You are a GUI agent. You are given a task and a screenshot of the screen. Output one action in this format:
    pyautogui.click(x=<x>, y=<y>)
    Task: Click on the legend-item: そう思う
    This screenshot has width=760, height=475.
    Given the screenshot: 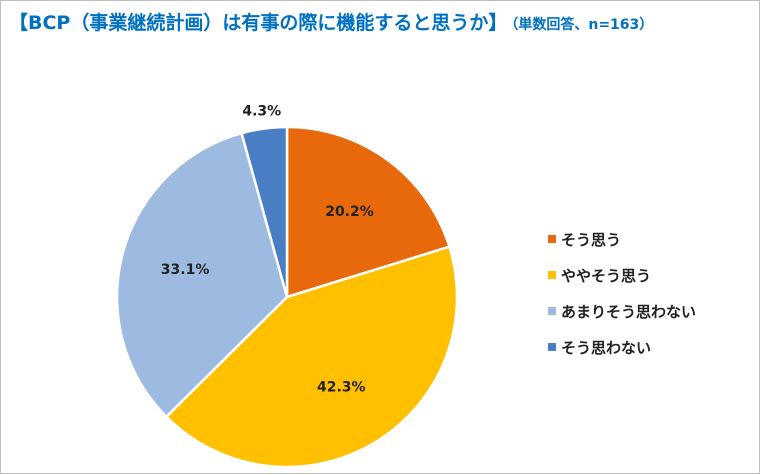 What is the action you would take?
    pyautogui.click(x=622, y=239)
    